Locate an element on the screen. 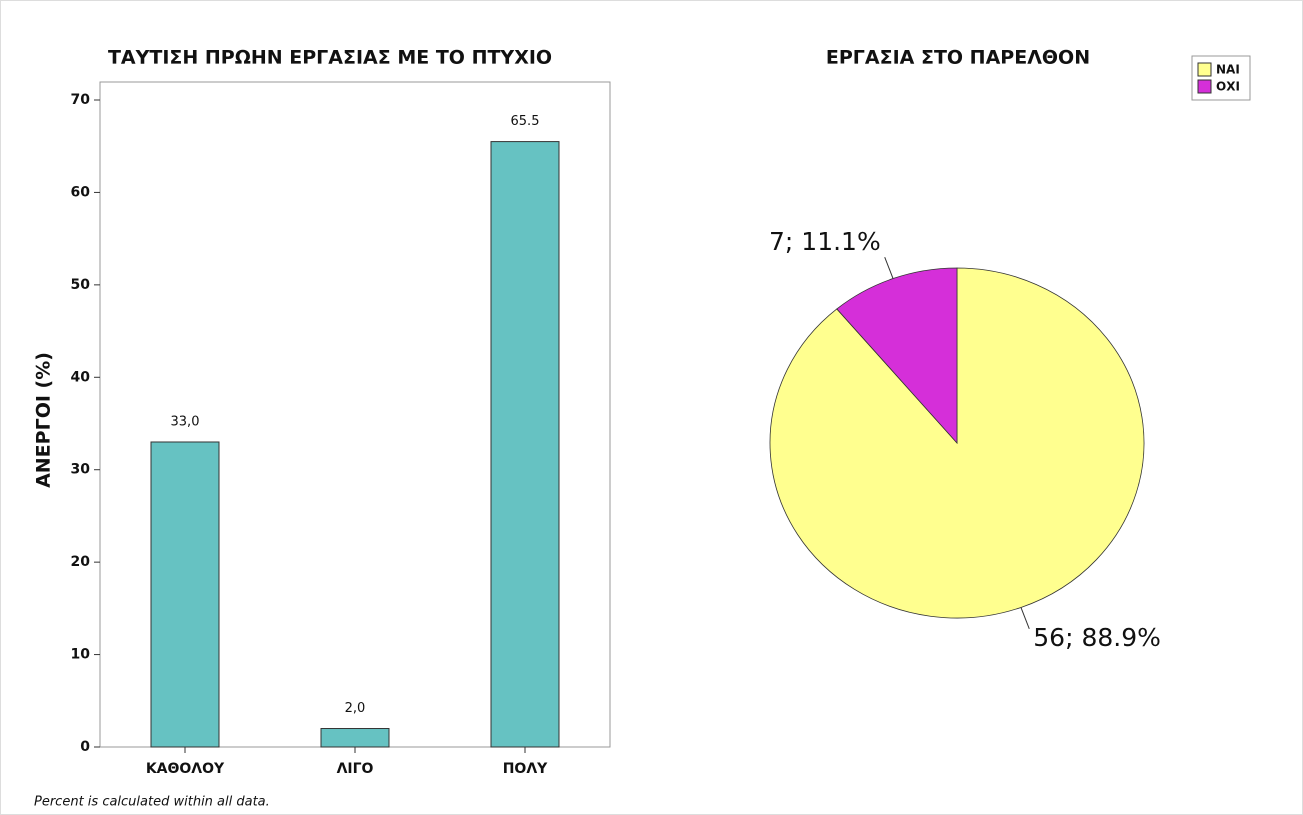 This screenshot has width=1303, height=815. slice-label: 56; 88.9% is located at coordinates (1097, 637).